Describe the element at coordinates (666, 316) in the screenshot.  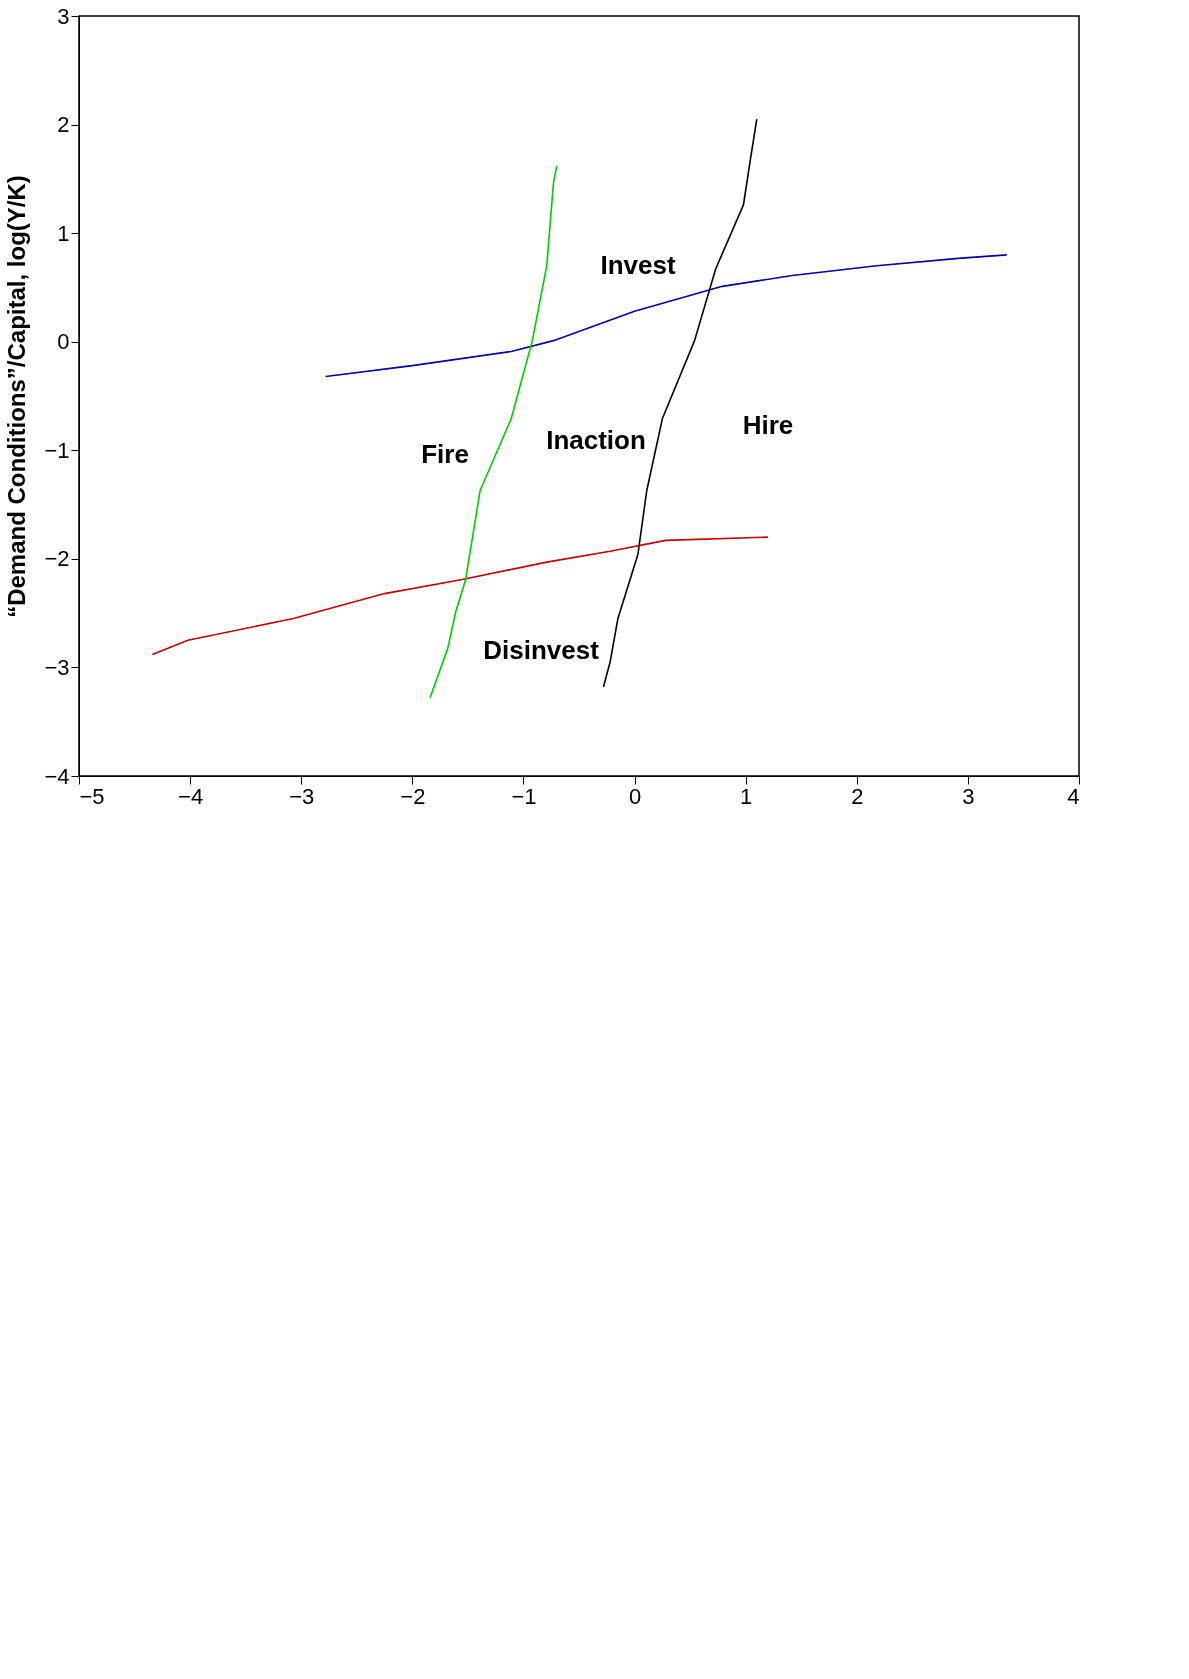
I see `line-series` at that location.